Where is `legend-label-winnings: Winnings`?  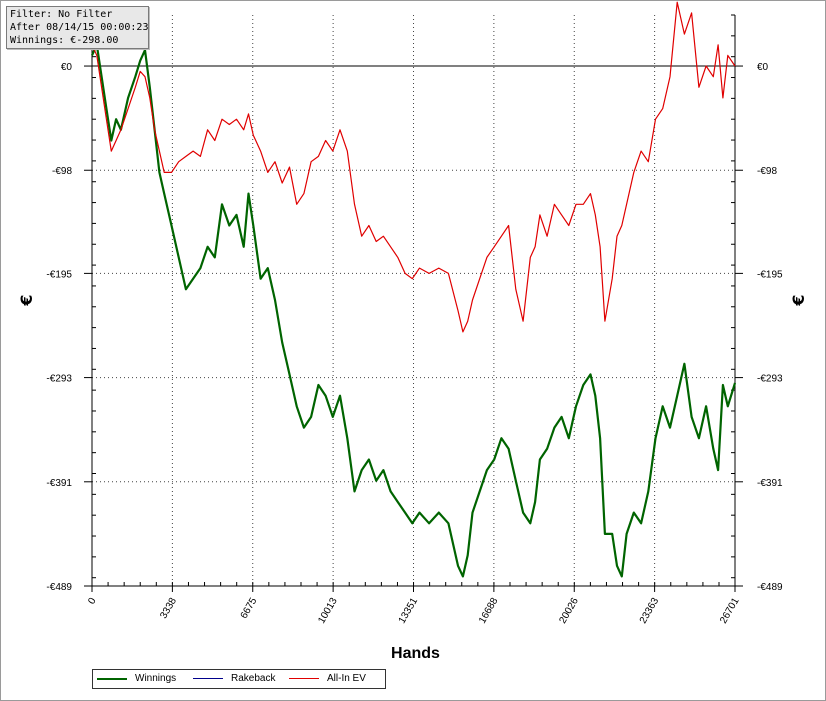 legend-label-winnings: Winnings is located at coordinates (156, 678).